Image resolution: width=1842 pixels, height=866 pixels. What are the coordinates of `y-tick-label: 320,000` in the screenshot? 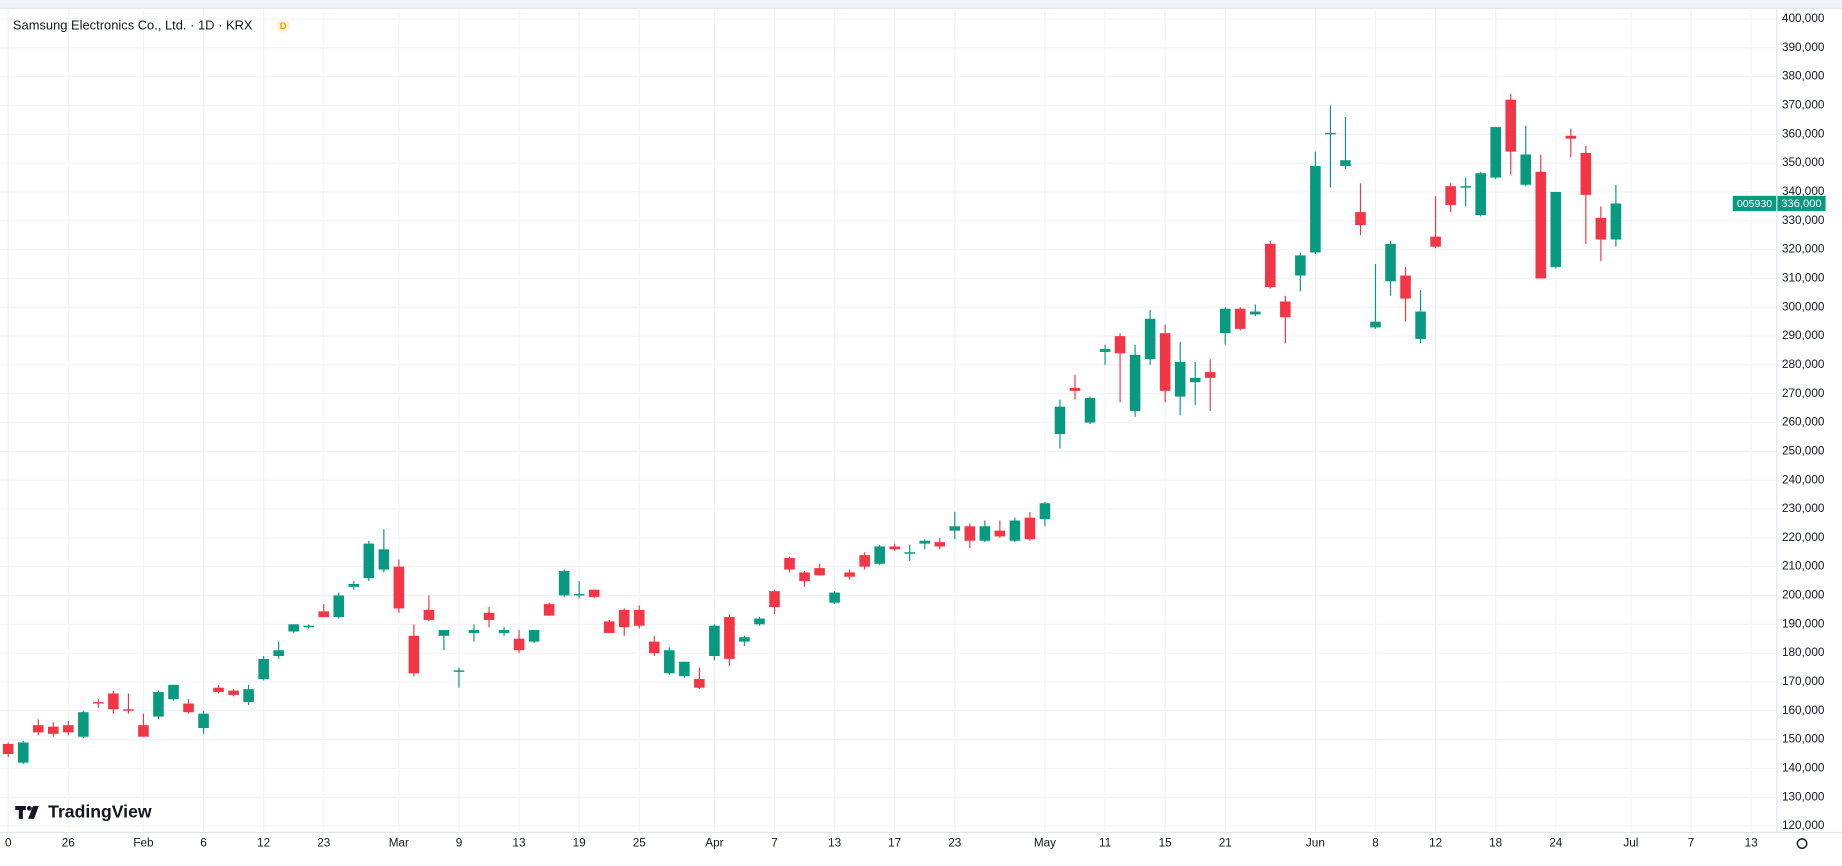 It's located at (1803, 249).